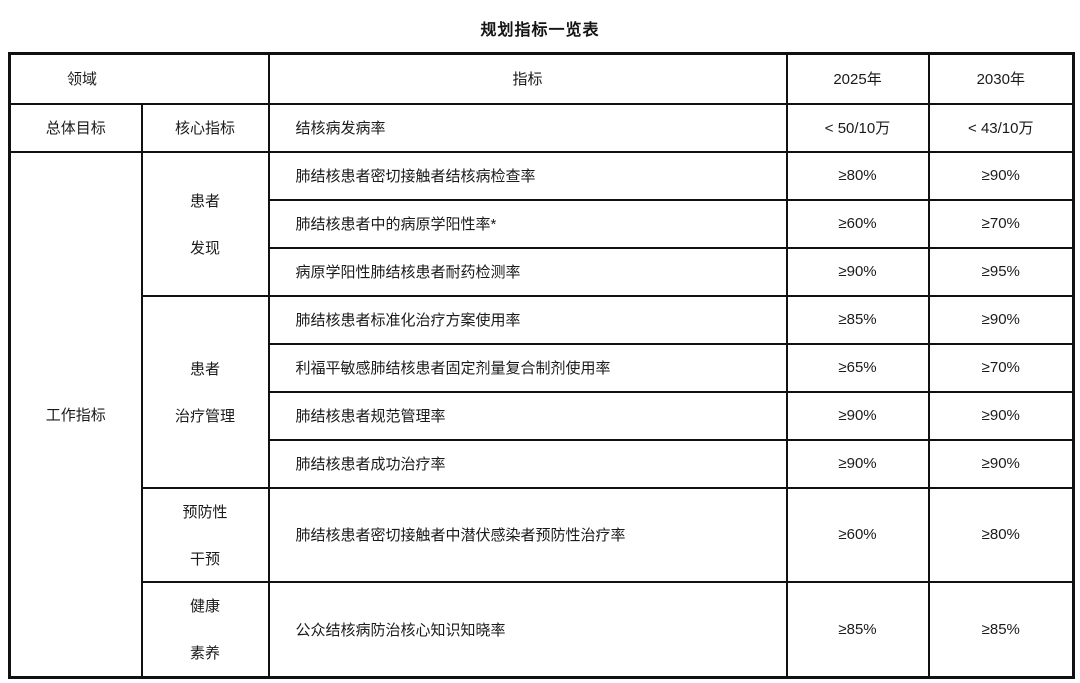 The height and width of the screenshot is (683, 1080). What do you see at coordinates (75, 127) in the screenshot?
I see `cell-domain-overall: 总体目标` at bounding box center [75, 127].